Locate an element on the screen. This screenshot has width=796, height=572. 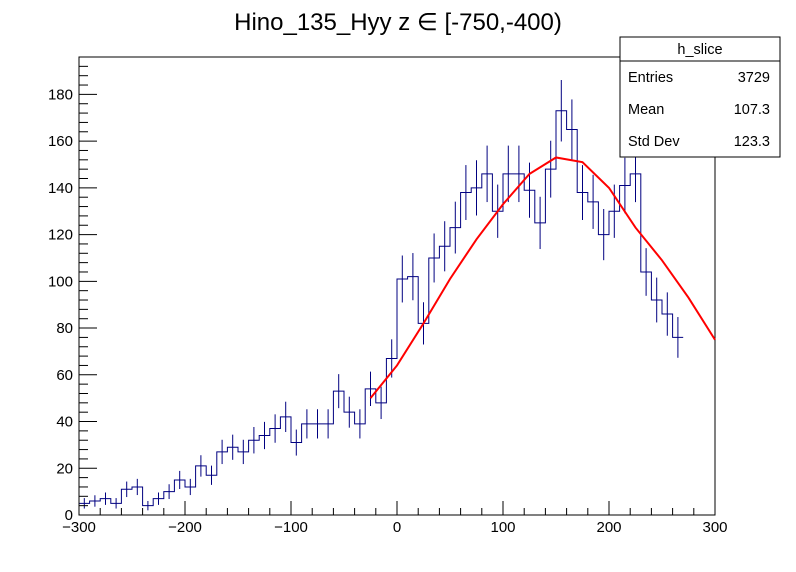
y-tick-label: 60 is located at coordinates (64, 375).